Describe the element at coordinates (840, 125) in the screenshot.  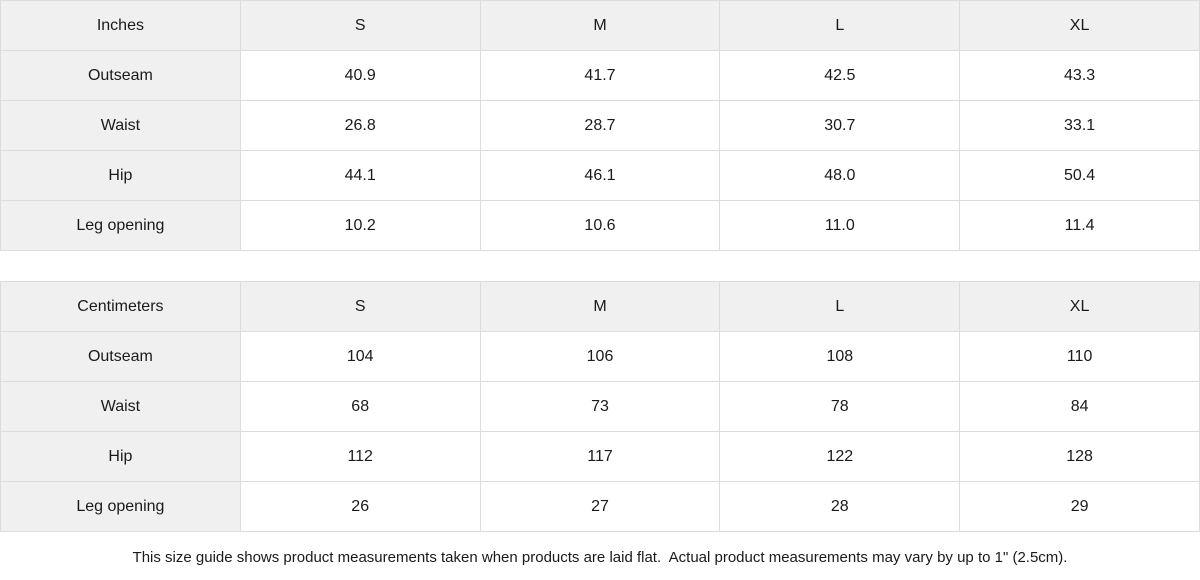
I see `value-cell: 30.7` at that location.